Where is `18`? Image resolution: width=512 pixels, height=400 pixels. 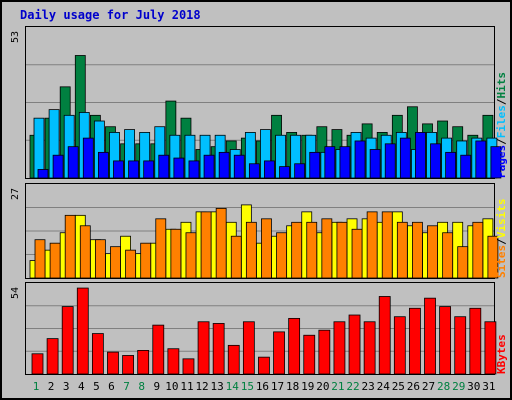
18 is located at coordinates (300, 171).